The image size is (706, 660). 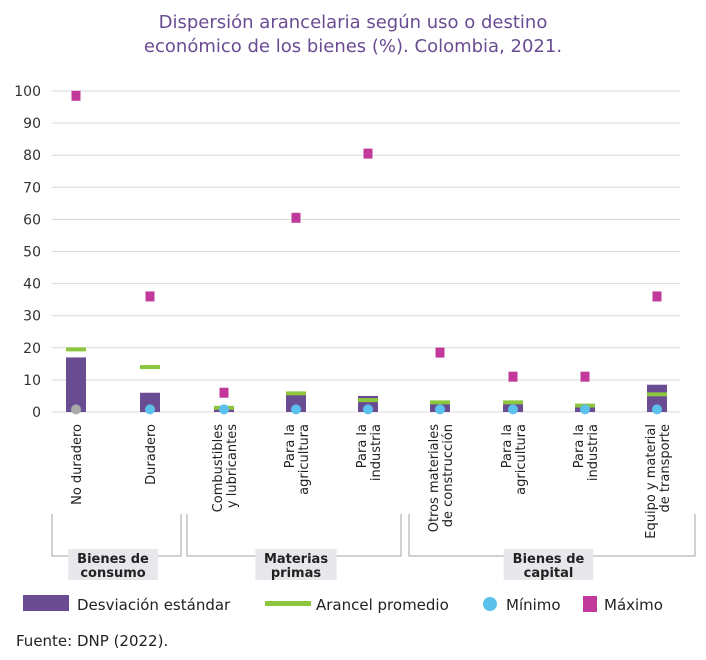 I want to click on category-label: No duradero, so click(x=77, y=464).